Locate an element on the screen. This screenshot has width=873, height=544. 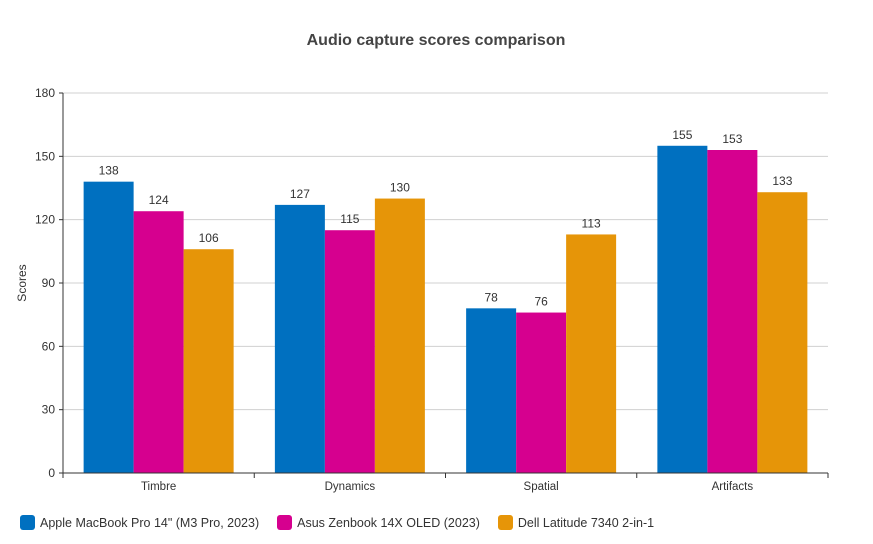
data-label: 133 is located at coordinates (782, 181).